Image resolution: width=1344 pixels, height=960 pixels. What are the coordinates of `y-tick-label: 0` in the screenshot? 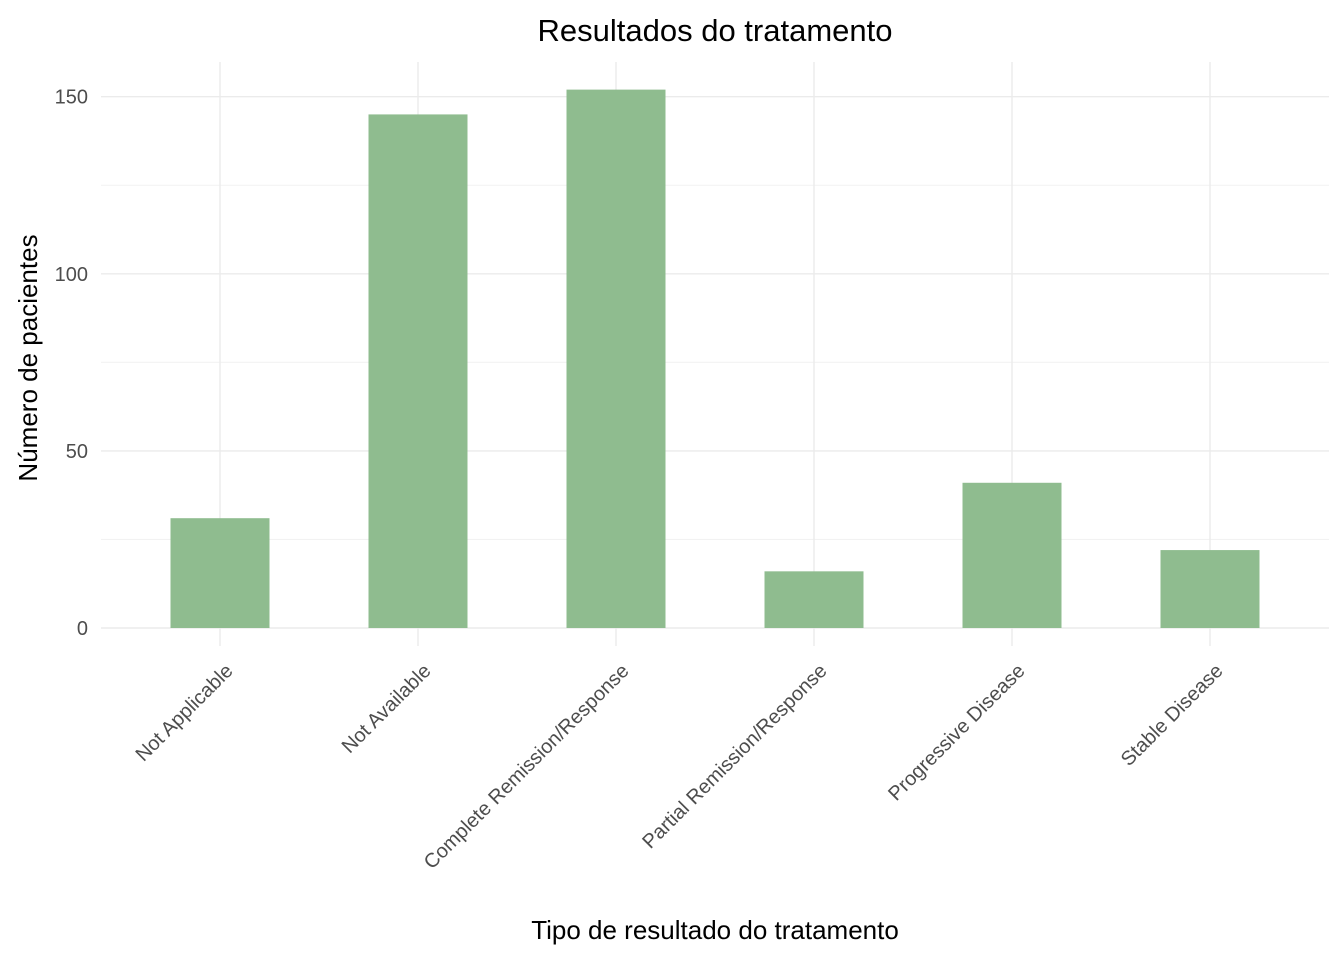 It's located at (82, 629).